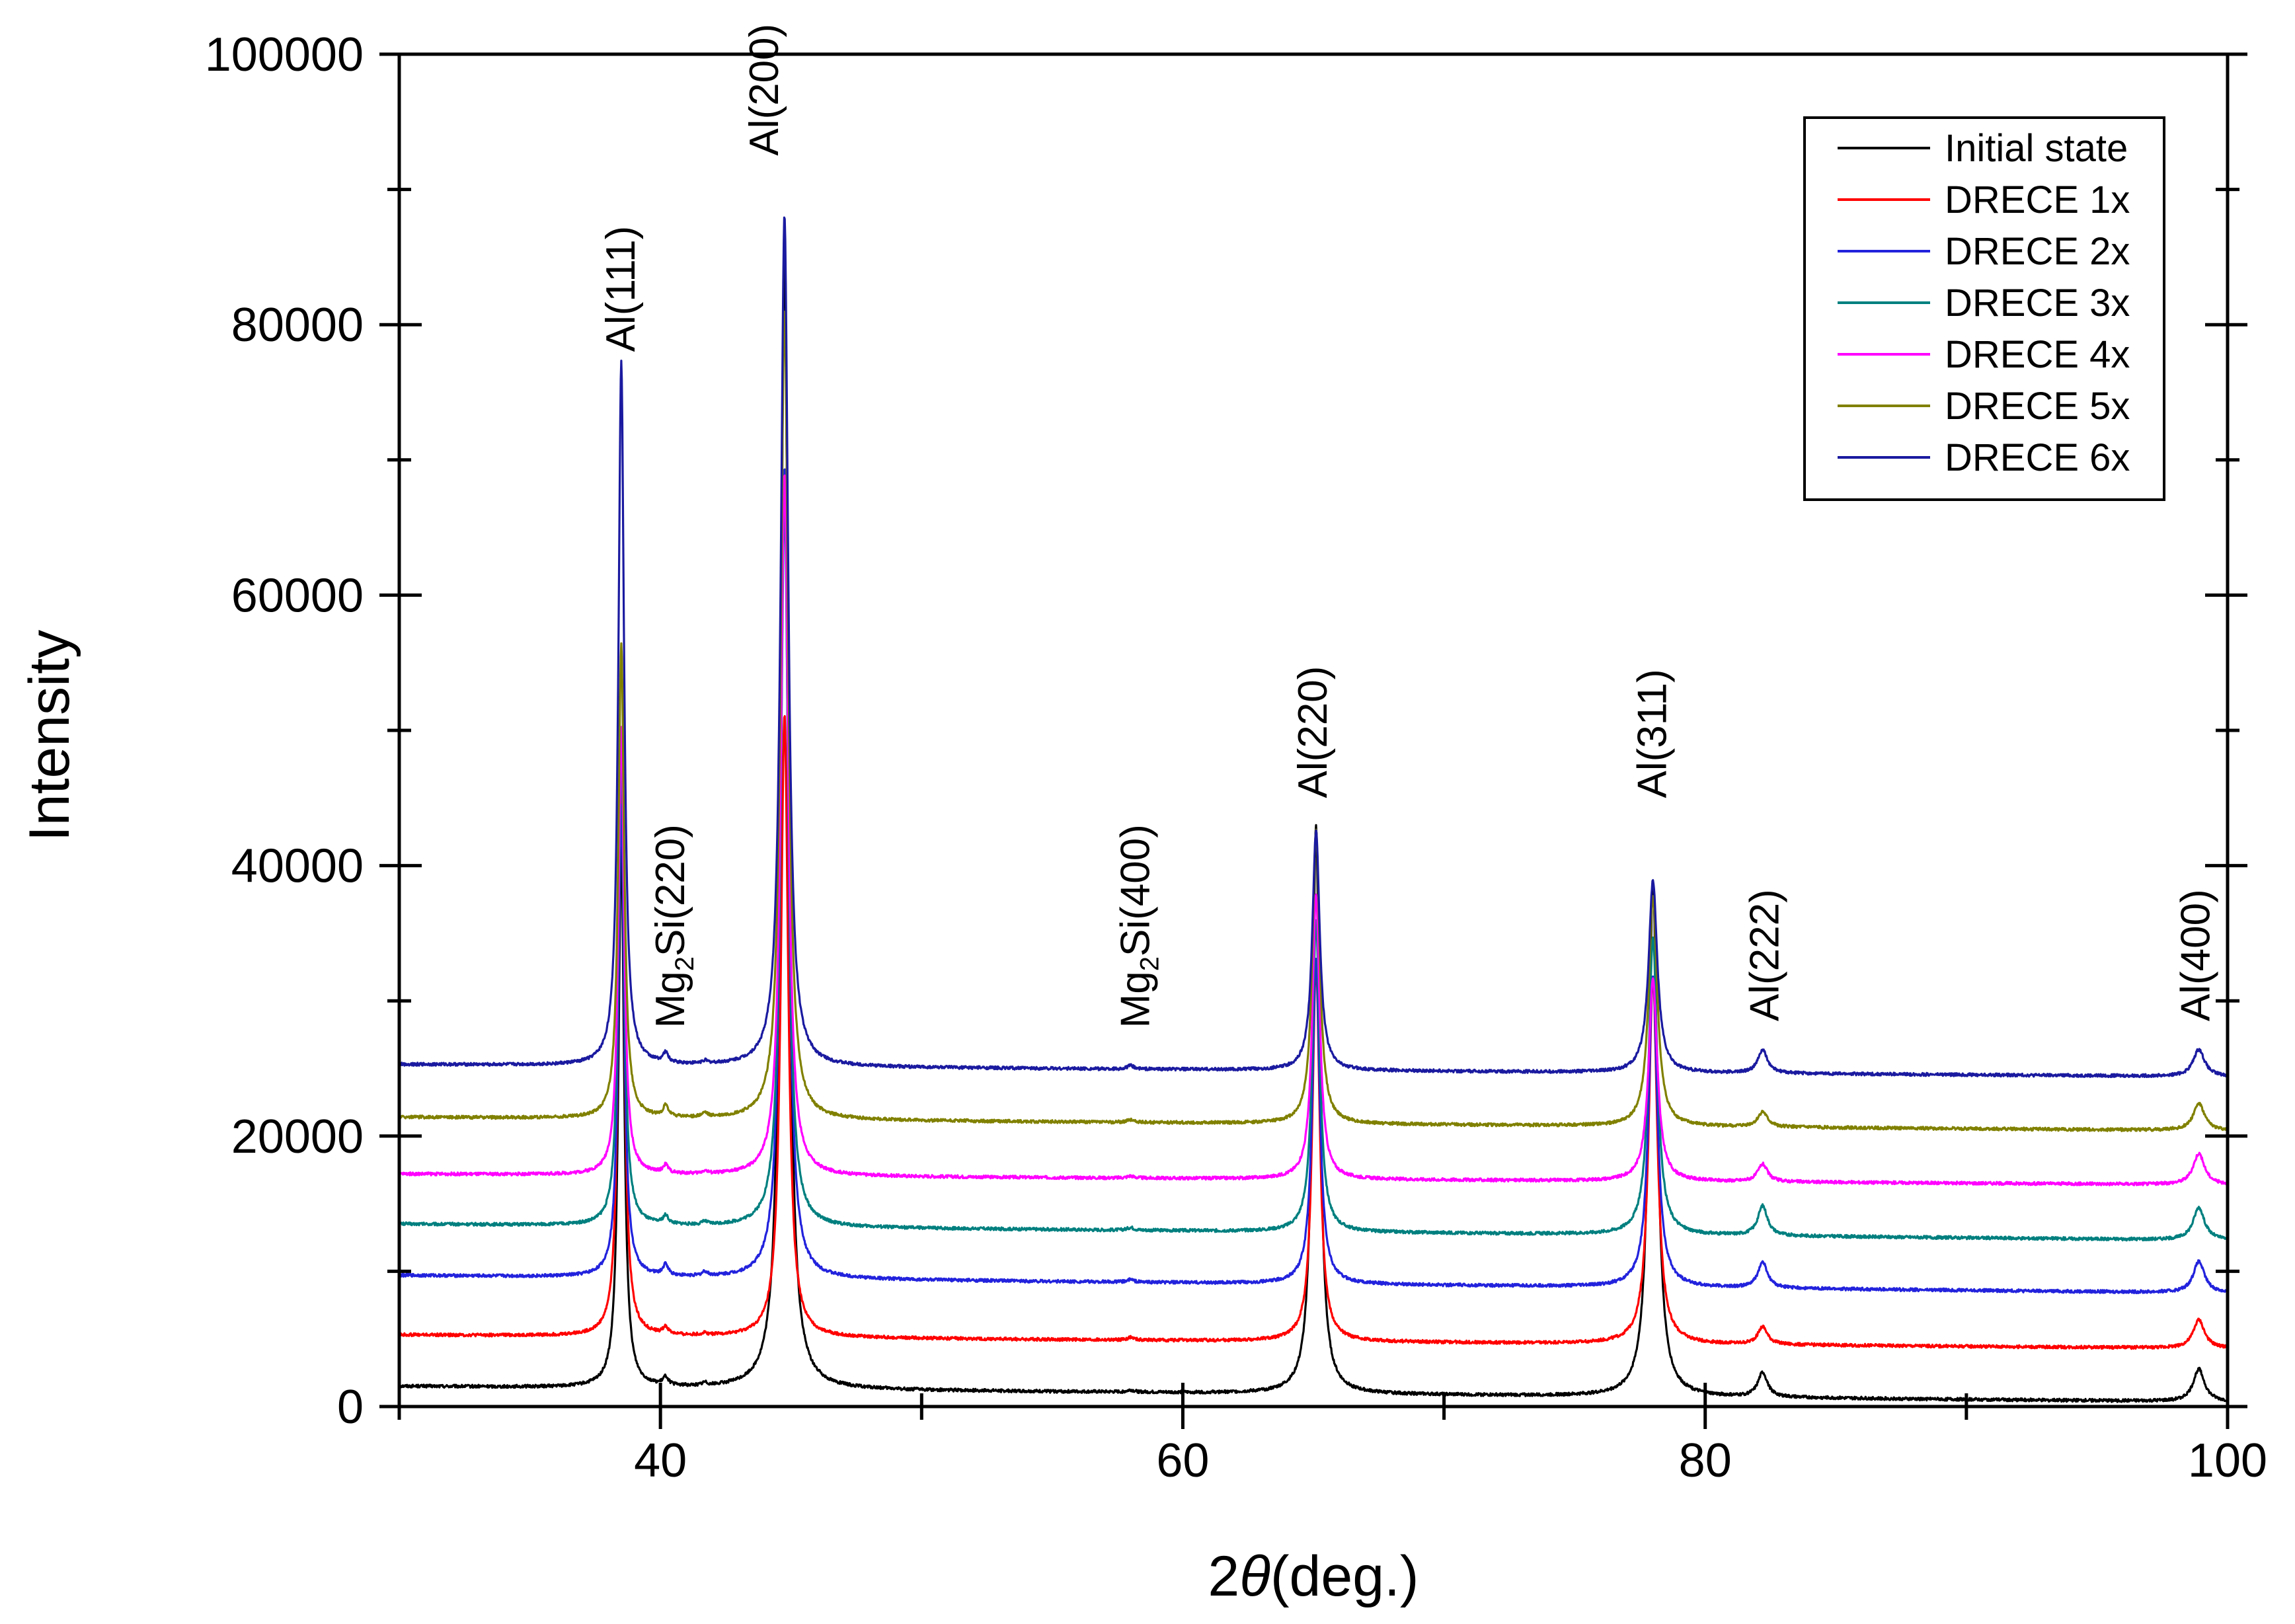 The image size is (2295, 1624). I want to click on legend-label-7: DRECE 6x, so click(2037, 457).